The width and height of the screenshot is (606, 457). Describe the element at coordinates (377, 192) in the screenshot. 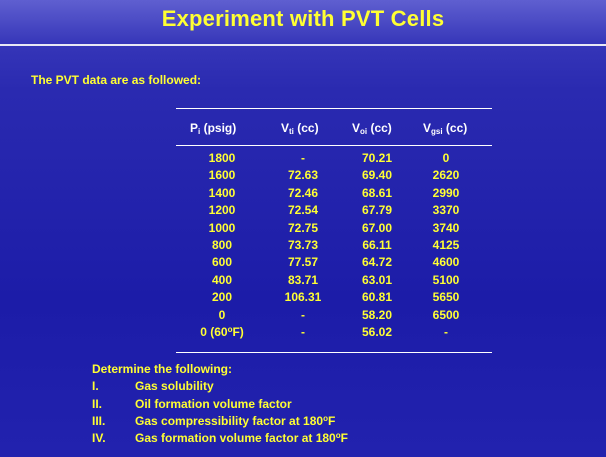

I see `cell-oil-volume: 68.61` at that location.